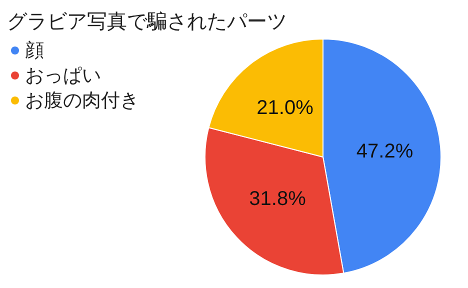 This screenshot has width=468, height=288. I want to click on data-label: 21.0%, so click(285, 108).